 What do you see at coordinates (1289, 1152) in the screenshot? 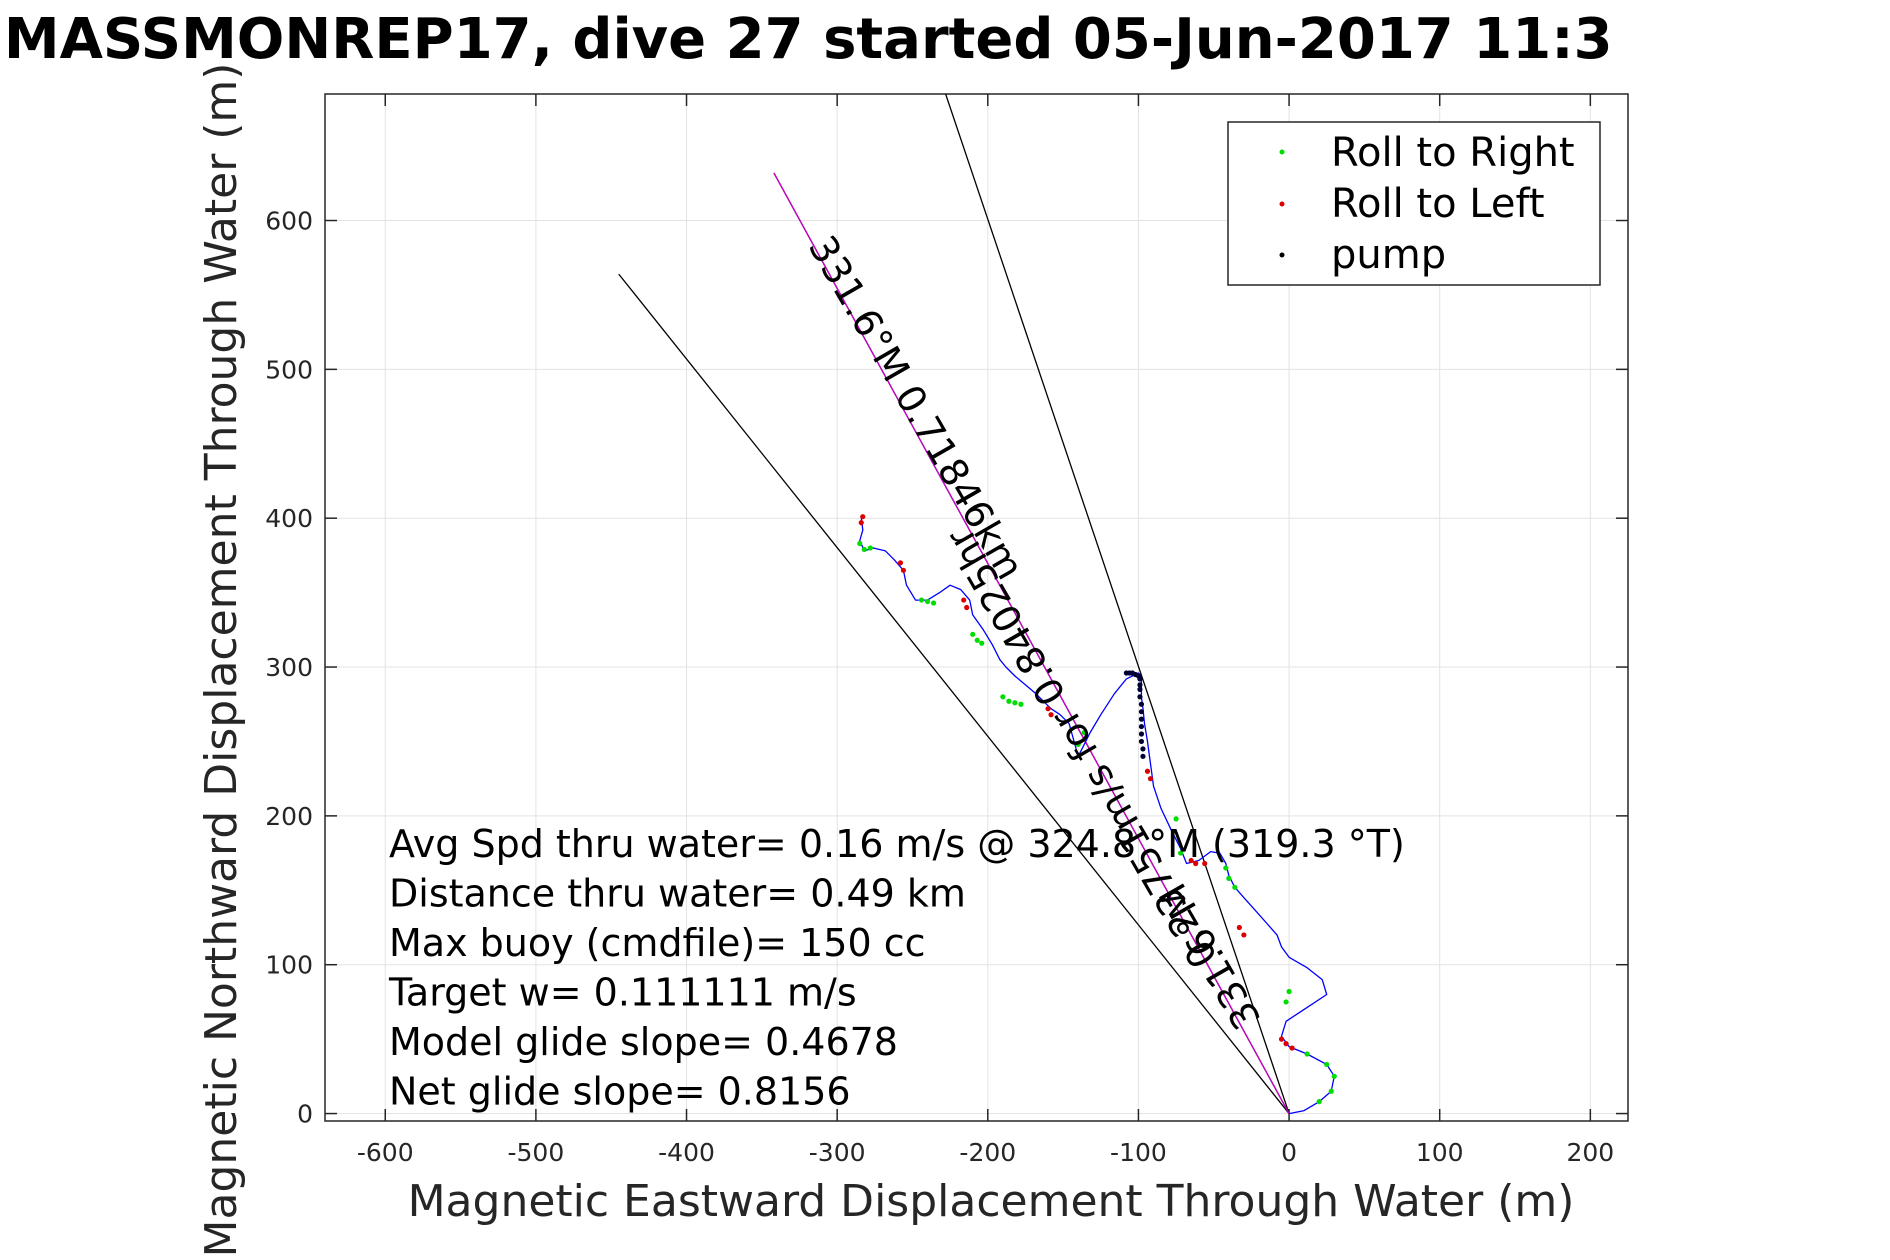
I see `x-tick-label: 0` at bounding box center [1289, 1152].